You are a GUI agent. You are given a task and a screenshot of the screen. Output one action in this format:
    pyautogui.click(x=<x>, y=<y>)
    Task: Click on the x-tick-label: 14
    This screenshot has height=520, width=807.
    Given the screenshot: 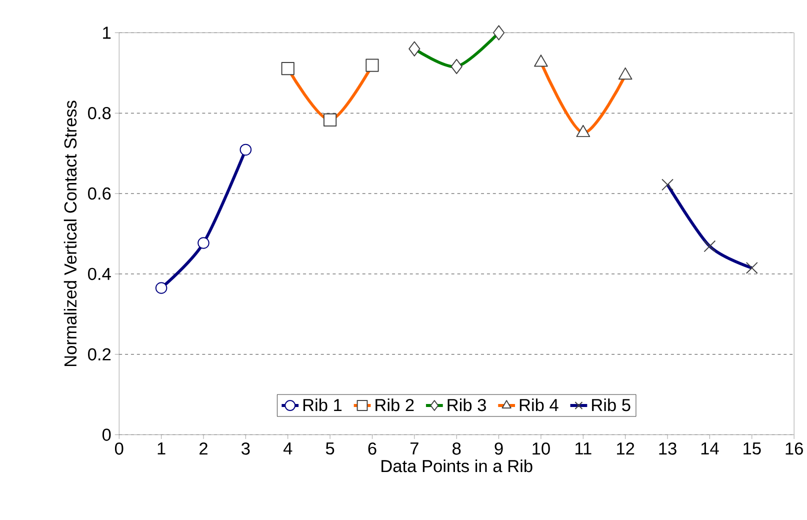 What is the action you would take?
    pyautogui.click(x=710, y=448)
    